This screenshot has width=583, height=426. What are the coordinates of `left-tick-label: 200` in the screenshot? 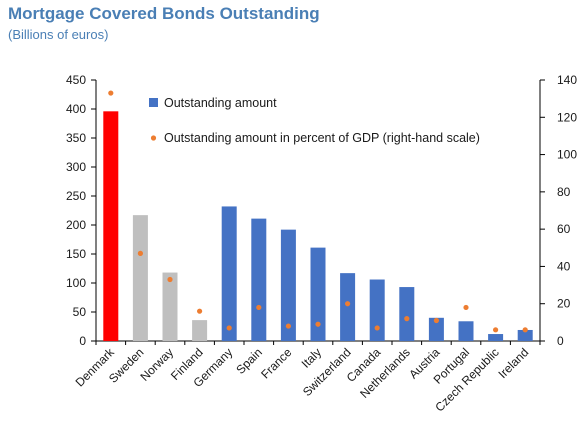 It's located at (76, 225).